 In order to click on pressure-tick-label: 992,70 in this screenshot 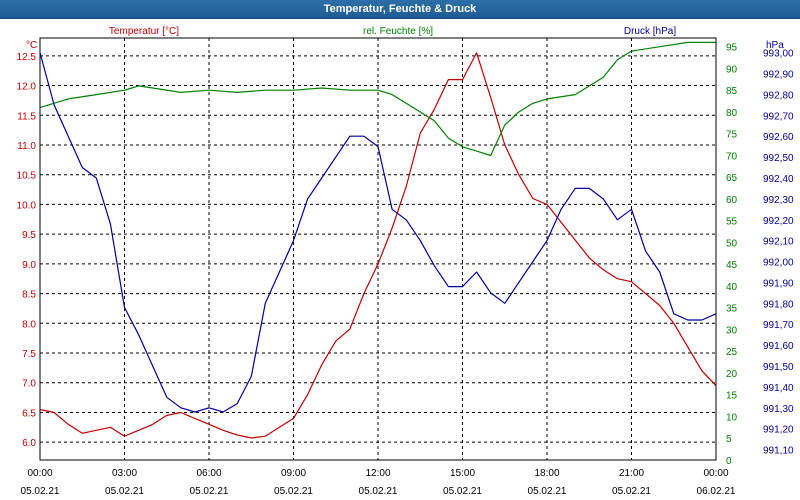, I will do `click(778, 116)`.